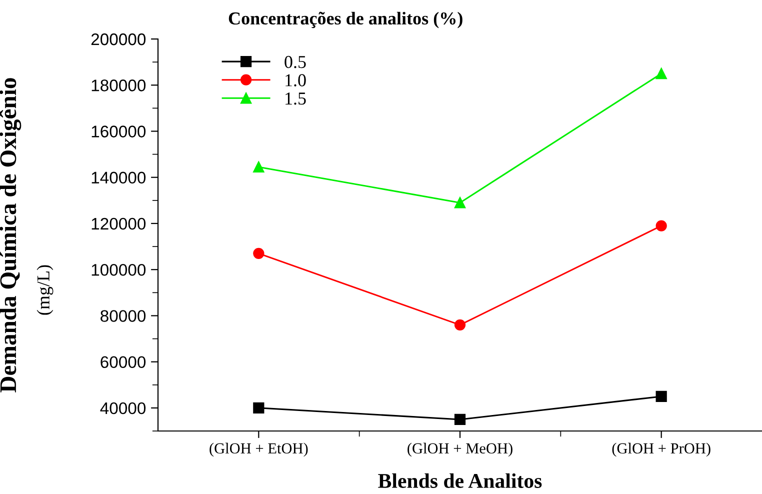 This screenshot has width=762, height=494. What do you see at coordinates (119, 224) in the screenshot?
I see `y-tick-label: 120000` at bounding box center [119, 224].